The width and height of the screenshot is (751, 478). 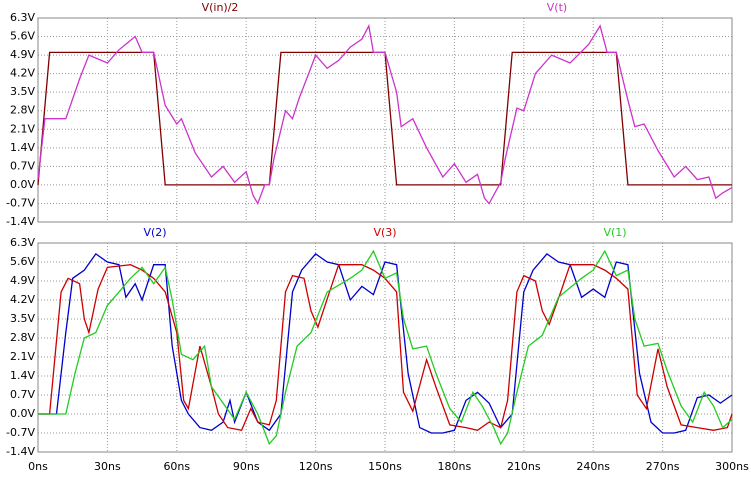 What do you see at coordinates (663, 466) in the screenshot?
I see `x-tick-label: 270ns` at bounding box center [663, 466].